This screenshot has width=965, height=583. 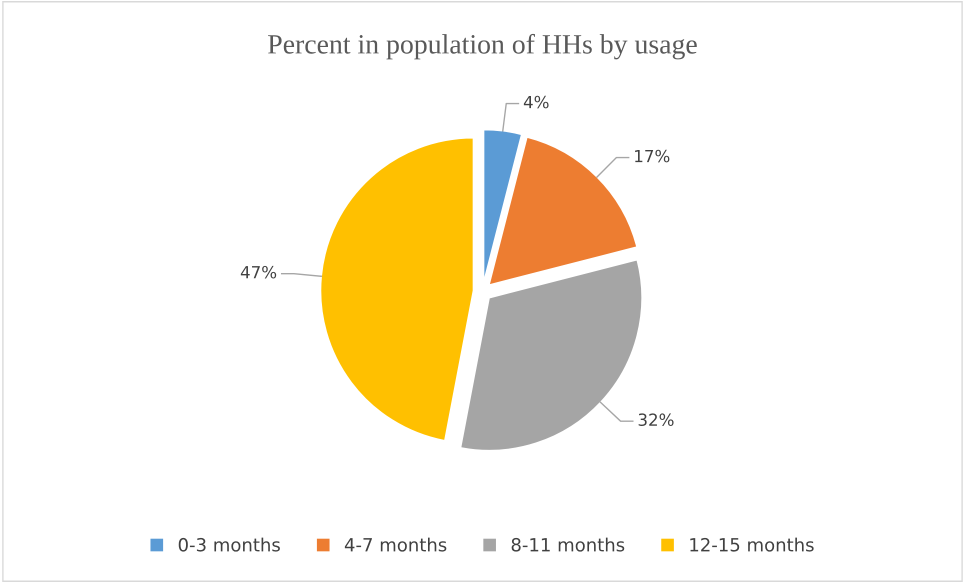 I want to click on chart-title: Percent in population of HHs by usage, so click(x=482, y=47).